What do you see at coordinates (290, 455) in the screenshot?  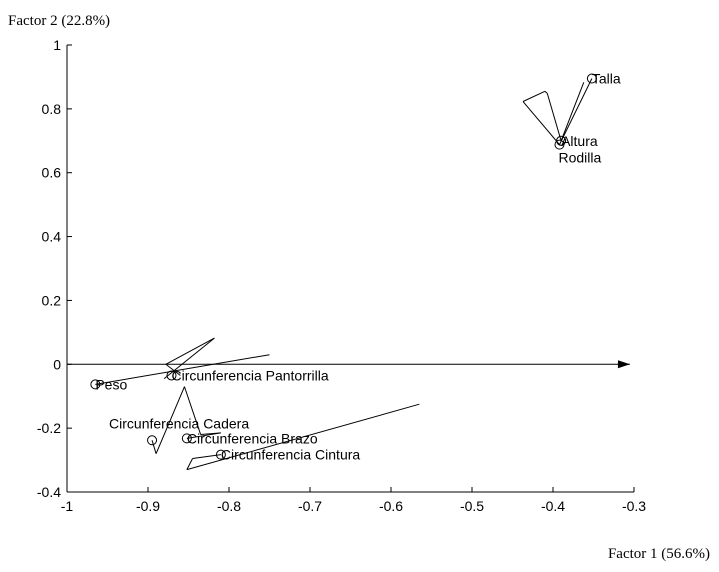 I see `data-point-label: Circunferencia Cintura` at bounding box center [290, 455].